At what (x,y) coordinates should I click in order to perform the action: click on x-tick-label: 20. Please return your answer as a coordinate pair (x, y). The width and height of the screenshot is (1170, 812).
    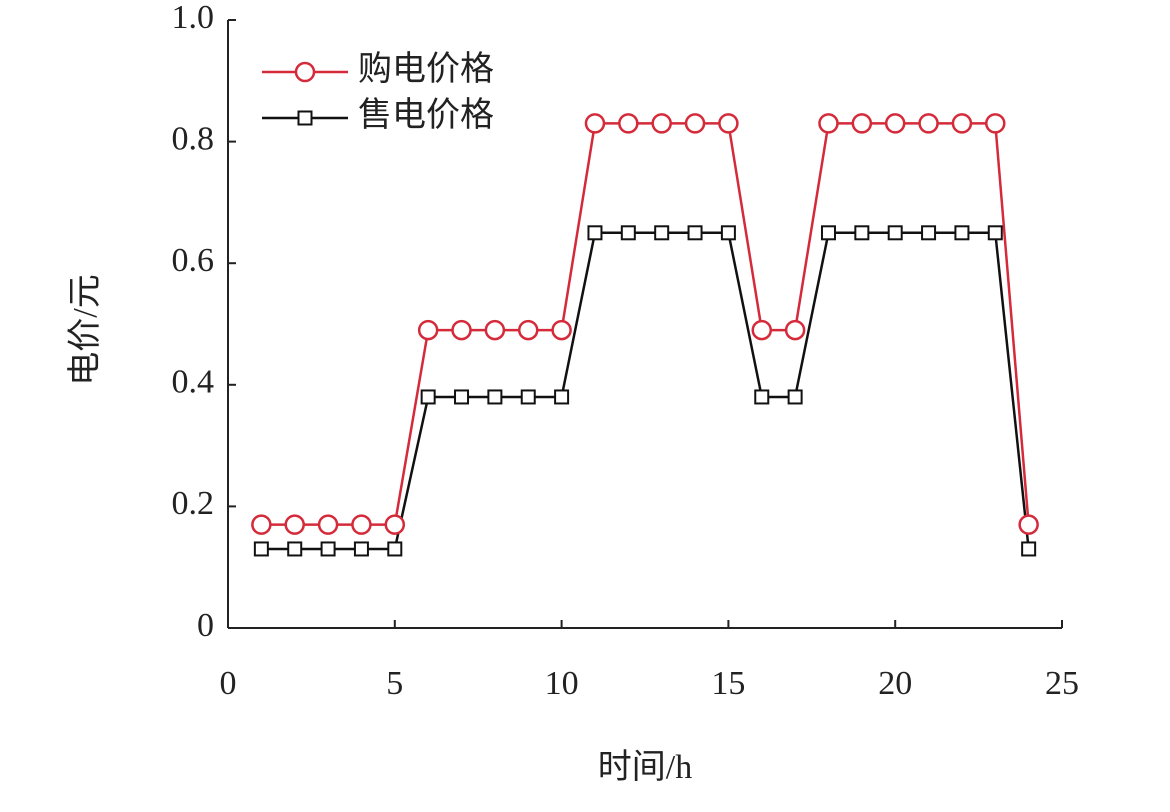
    Looking at the image, I should click on (895, 683).